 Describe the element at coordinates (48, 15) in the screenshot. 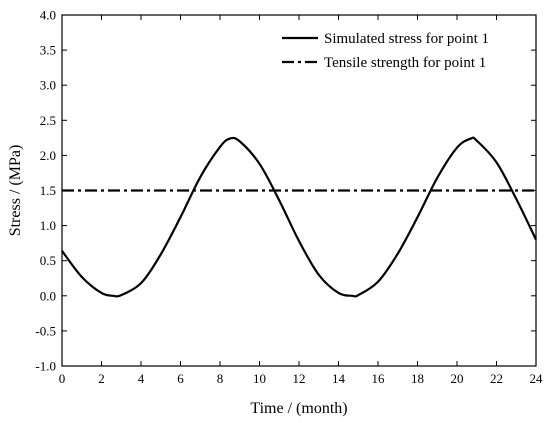

I see `y-tick-label: 4.0` at that location.